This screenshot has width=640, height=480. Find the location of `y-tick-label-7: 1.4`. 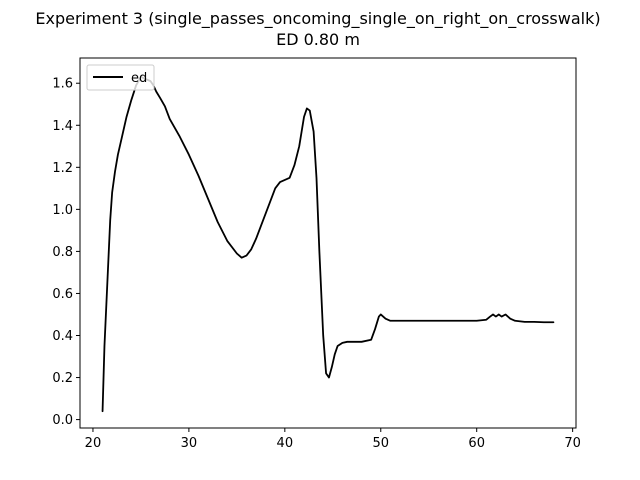

y-tick-label-7: 1.4 is located at coordinates (62, 126).